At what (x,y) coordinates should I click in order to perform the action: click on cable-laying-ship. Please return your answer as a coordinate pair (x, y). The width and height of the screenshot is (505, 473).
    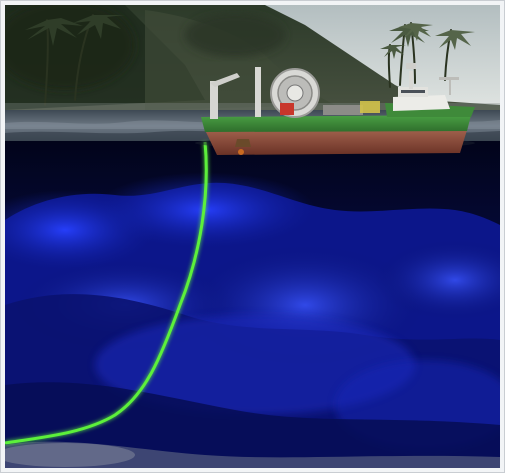
    Looking at the image, I should click on (335, 109).